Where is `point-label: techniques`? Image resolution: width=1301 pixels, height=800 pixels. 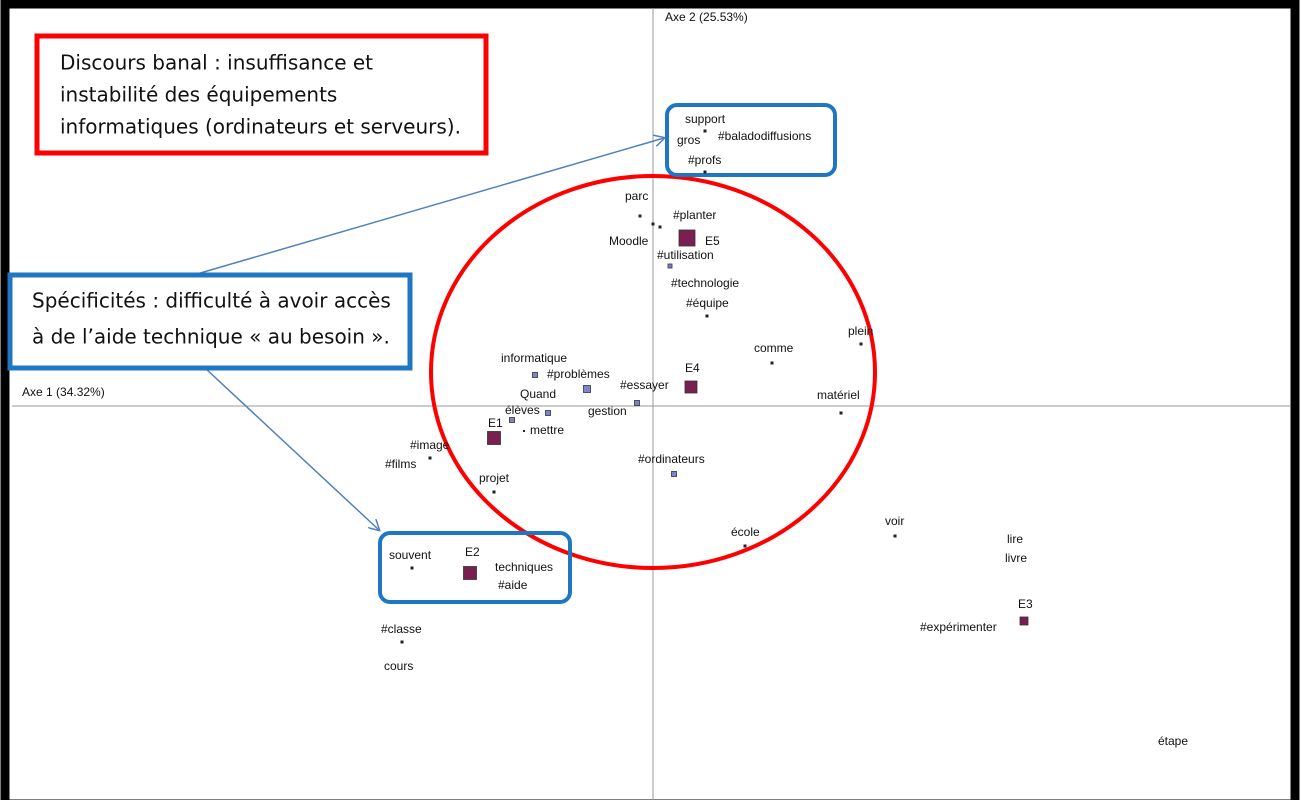 point-label: techniques is located at coordinates (524, 567).